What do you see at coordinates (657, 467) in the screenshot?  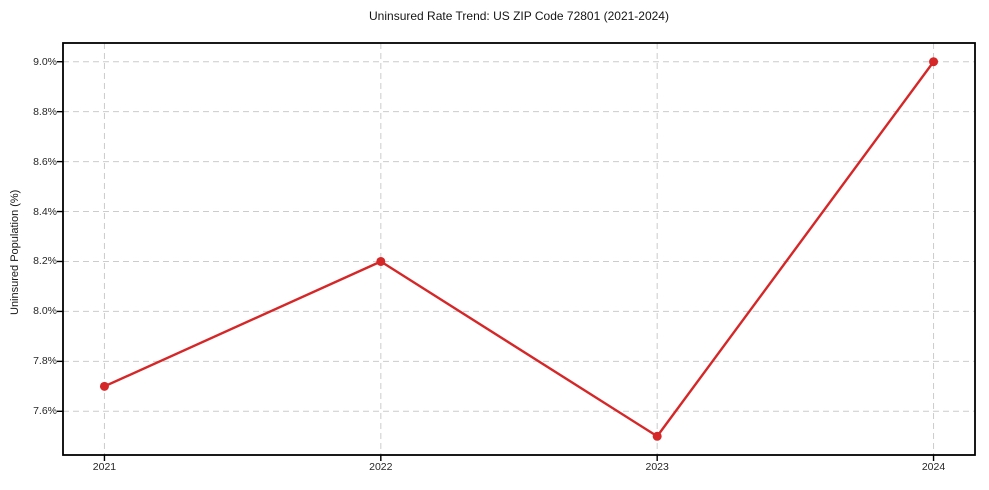 I see `x-tick-label: 2023` at bounding box center [657, 467].